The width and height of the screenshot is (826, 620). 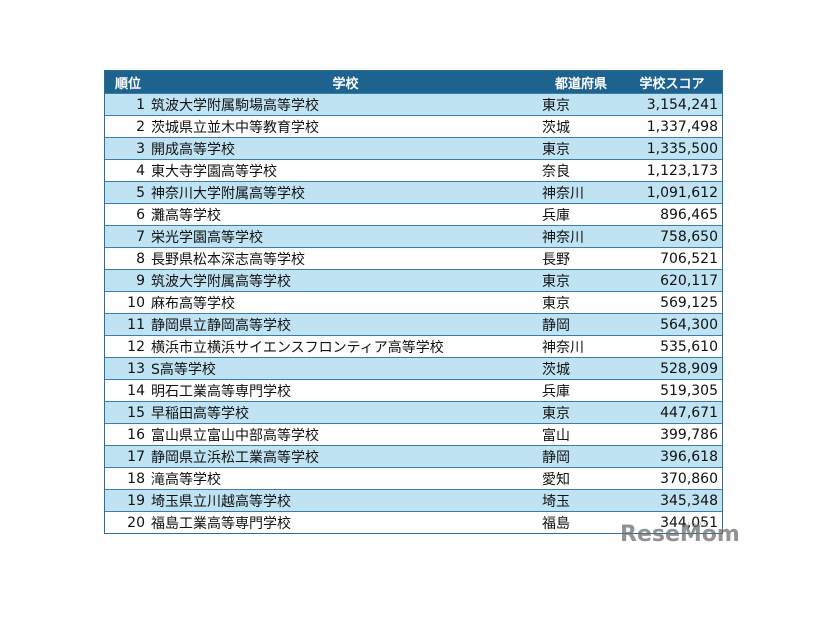 What do you see at coordinates (136, 390) in the screenshot?
I see `rank-cell: 14` at bounding box center [136, 390].